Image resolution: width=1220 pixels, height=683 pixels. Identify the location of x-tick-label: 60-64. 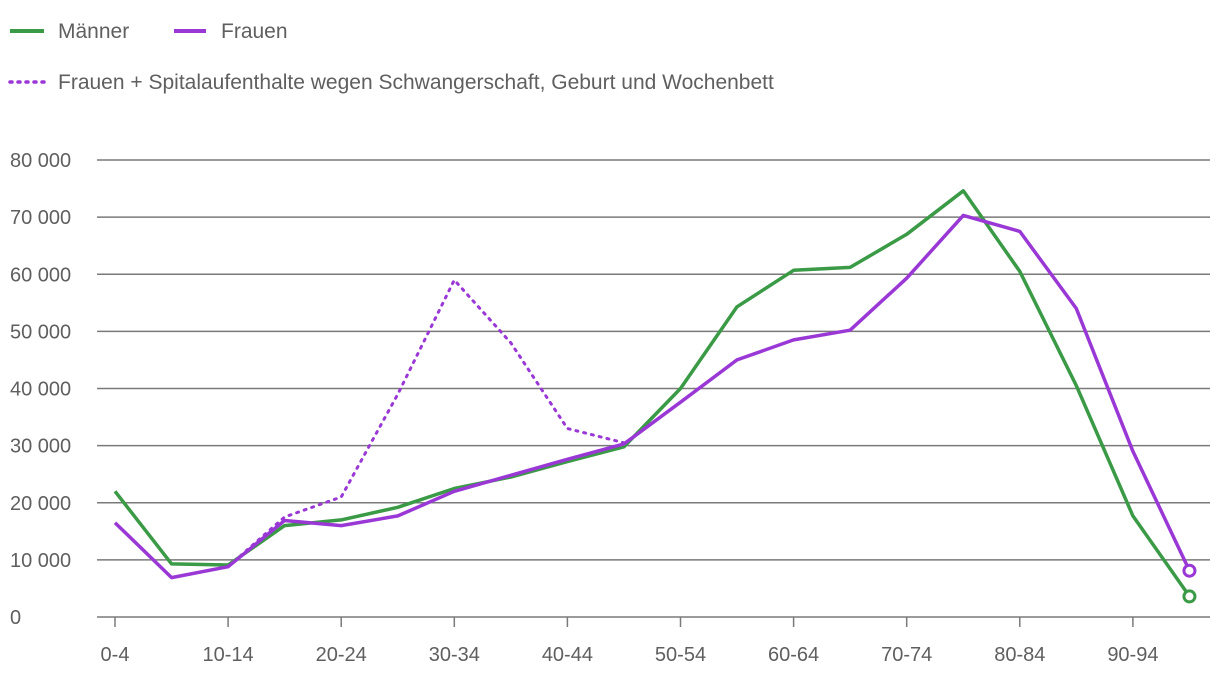
(793, 655).